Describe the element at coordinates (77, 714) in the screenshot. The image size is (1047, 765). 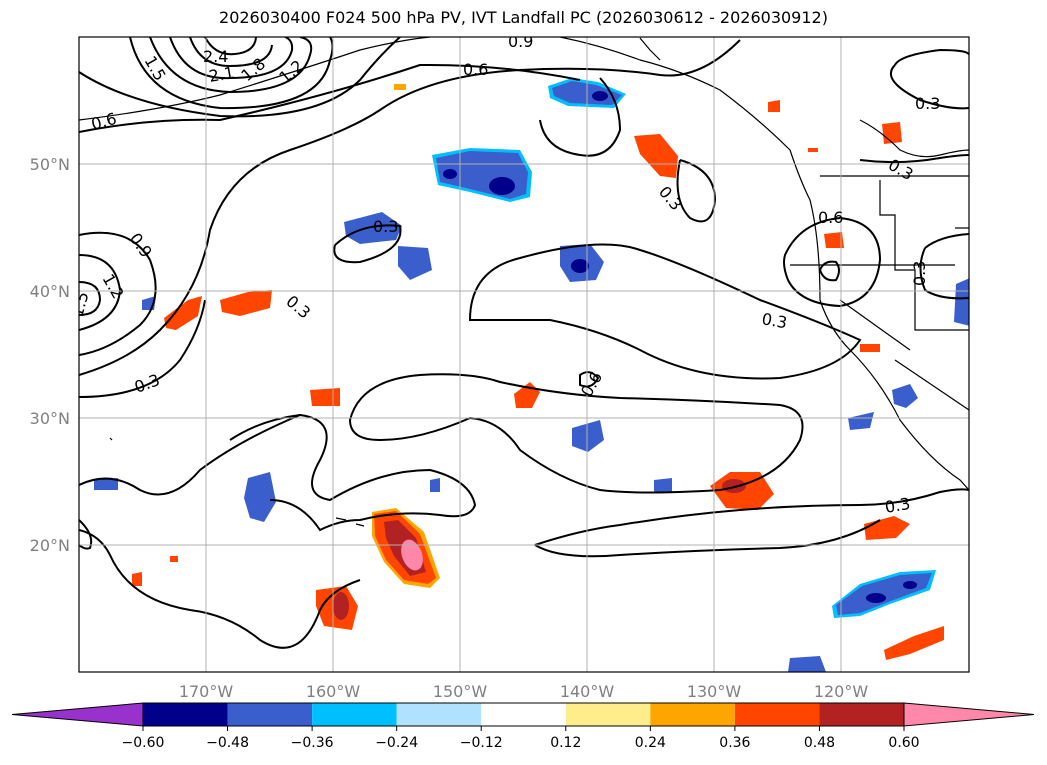
I see `colorbar-extend-low` at that location.